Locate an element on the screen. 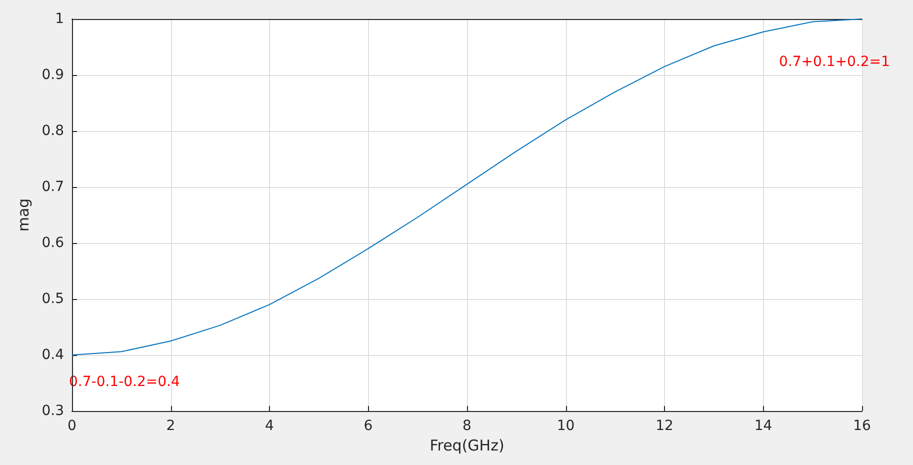 This screenshot has width=913, height=465. y-tick-label: 0.6 is located at coordinates (53, 243).